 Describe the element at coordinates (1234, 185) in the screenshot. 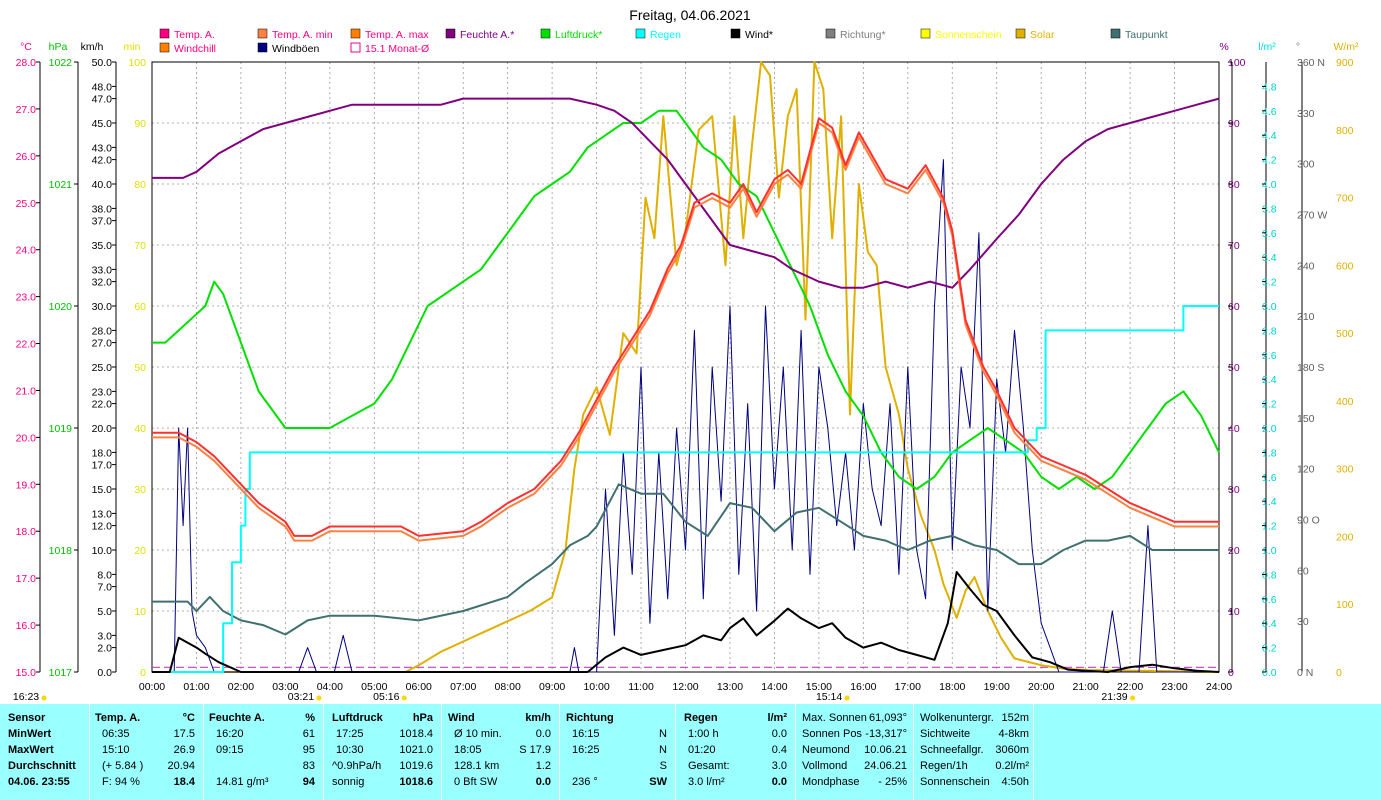

I see `tick-label-humidity: 80` at that location.